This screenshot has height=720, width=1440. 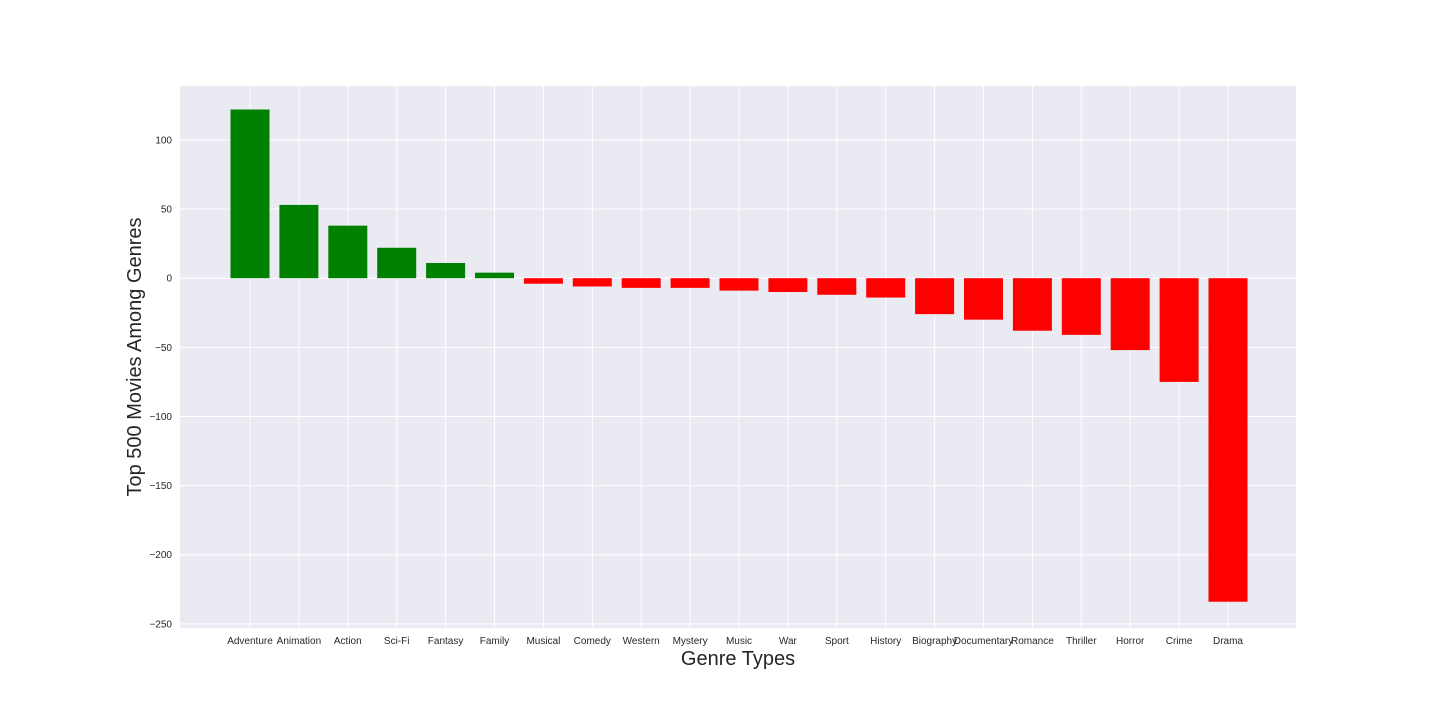 I want to click on x-tick-label: Drama, so click(x=1228, y=641).